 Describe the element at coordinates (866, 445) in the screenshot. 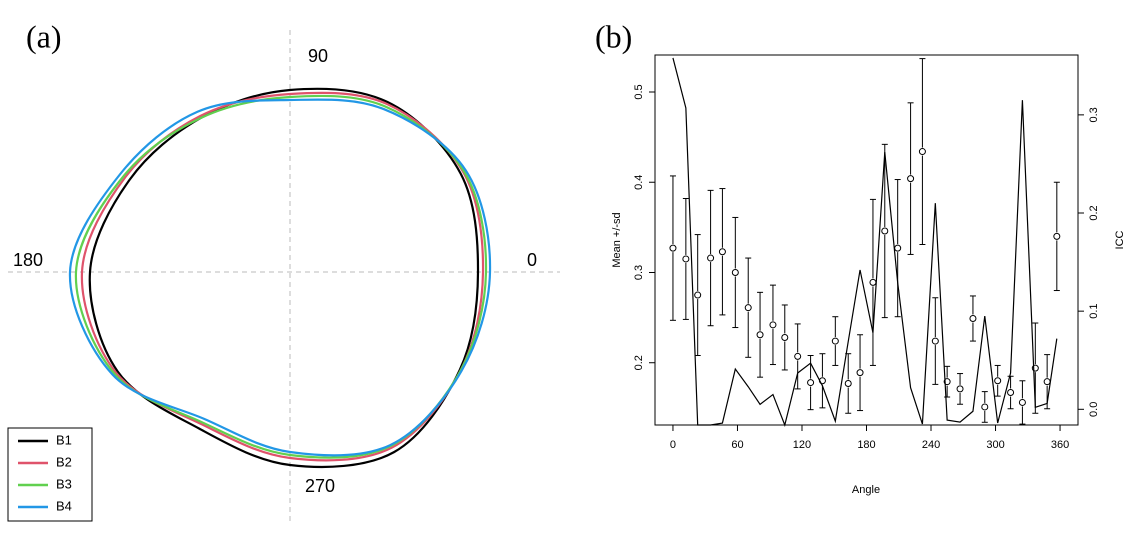

I see `x-tick-label: 180` at that location.